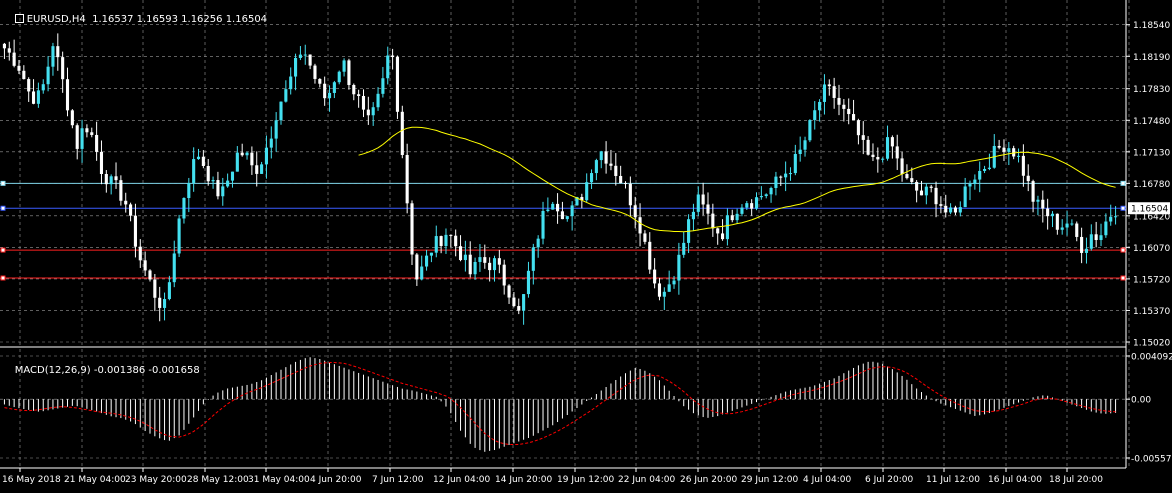 This screenshot has height=493, width=1172. What do you see at coordinates (1141, 401) in the screenshot?
I see `macd-tick-label: 0.00` at bounding box center [1141, 401].